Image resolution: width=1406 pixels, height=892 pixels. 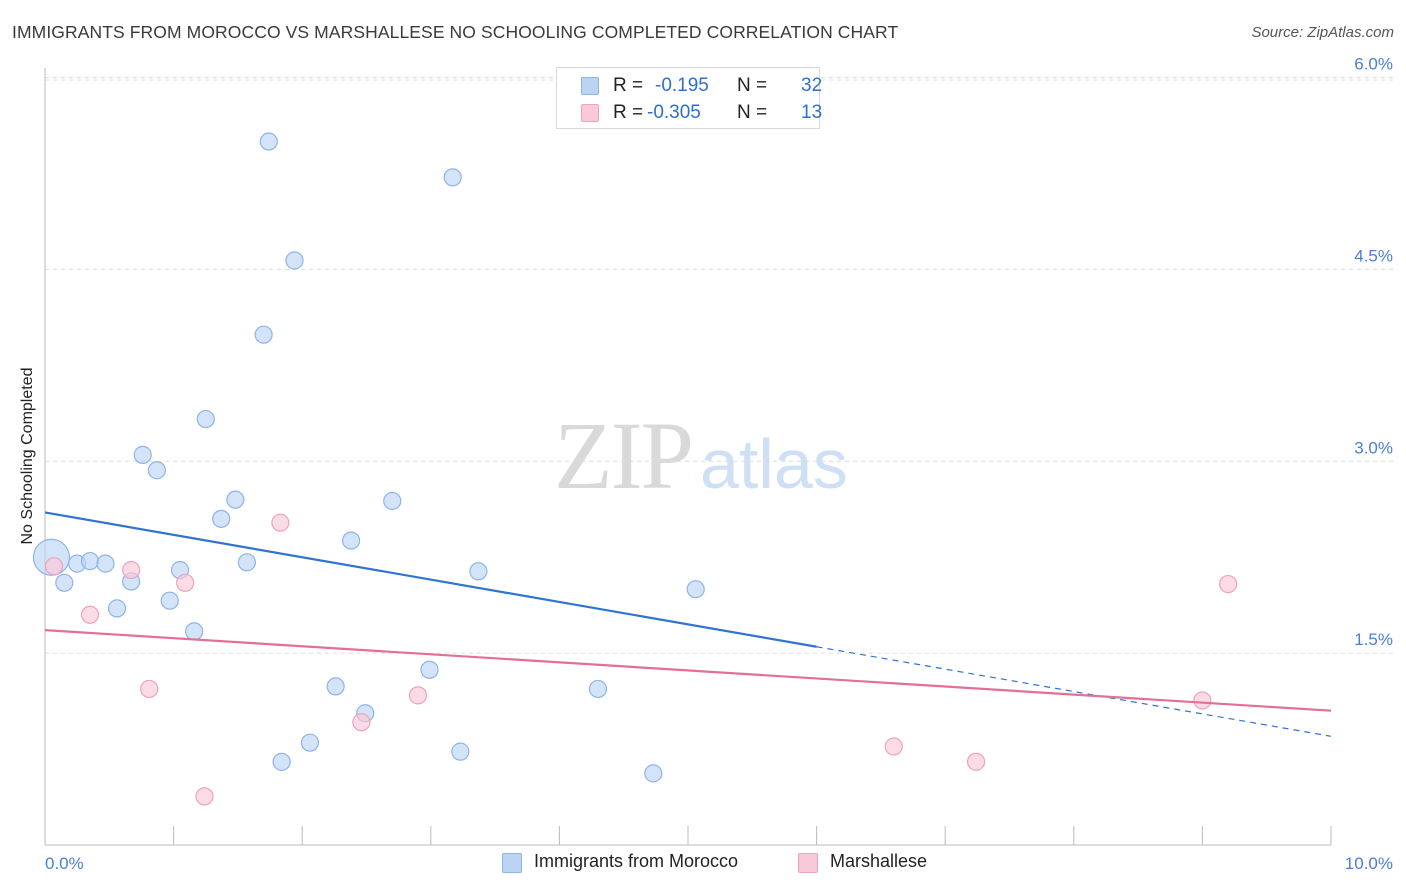 What do you see at coordinates (1373, 639) in the screenshot?
I see `y-tick-label: 1.5%` at bounding box center [1373, 639].